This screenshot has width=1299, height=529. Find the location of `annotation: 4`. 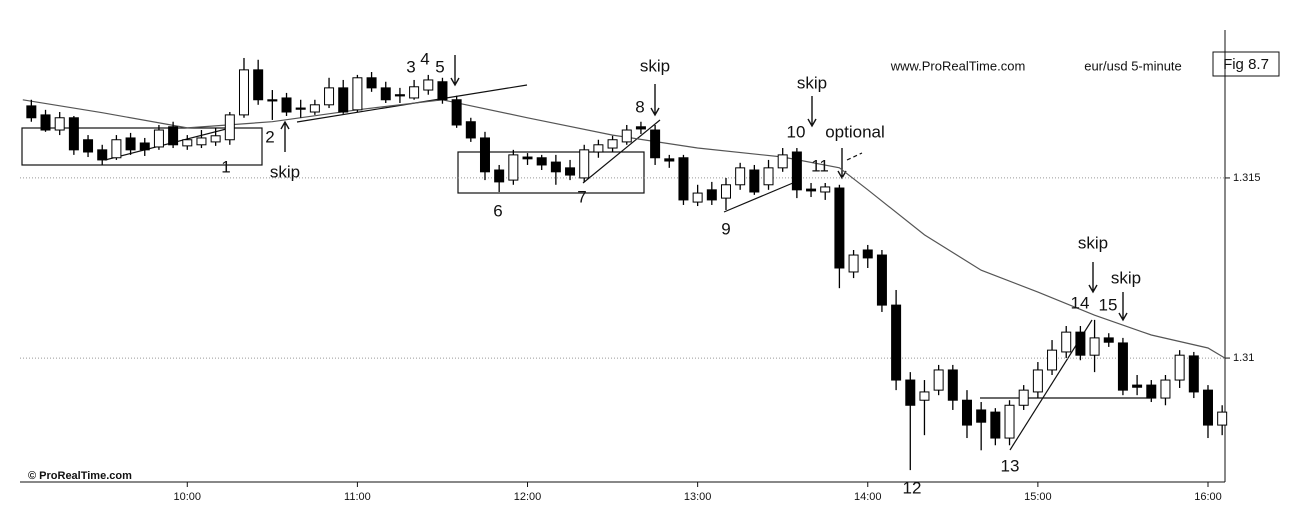

annotation: 4 is located at coordinates (424, 58).